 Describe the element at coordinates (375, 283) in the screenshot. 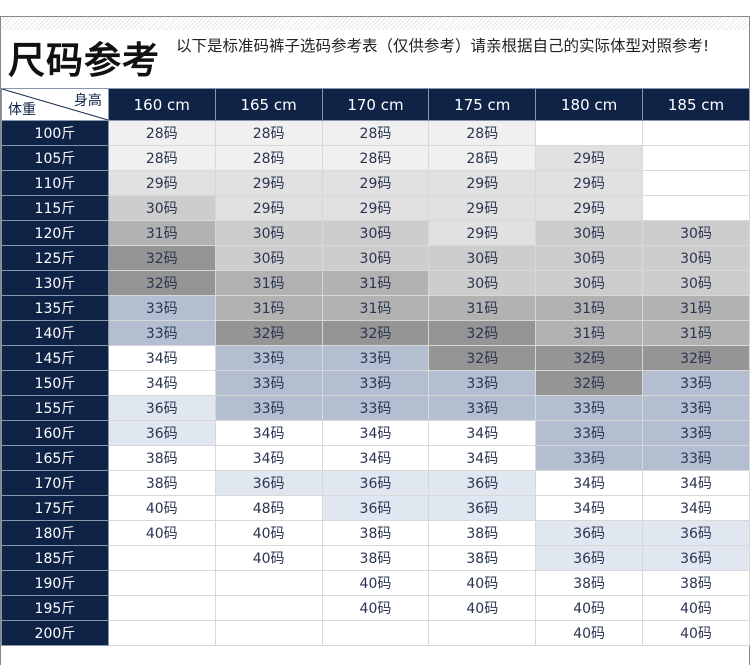

I see `table-row: 130斤 32码 31码 31码 30码 30码 30码` at that location.